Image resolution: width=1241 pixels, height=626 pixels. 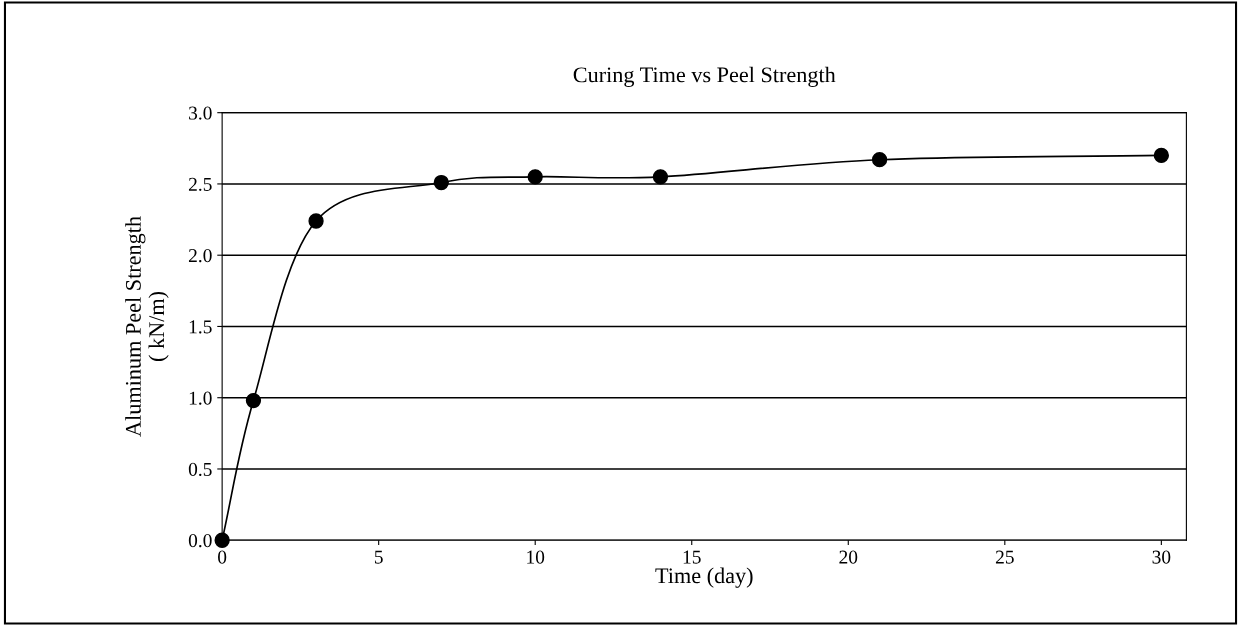 I want to click on x-tick-label: 25, so click(x=1004, y=557).